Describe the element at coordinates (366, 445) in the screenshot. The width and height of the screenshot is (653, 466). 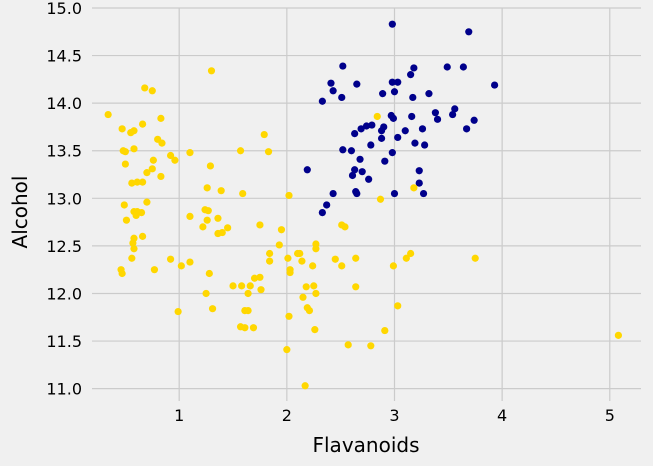
I see `x-axis-label: Flavanoids` at that location.